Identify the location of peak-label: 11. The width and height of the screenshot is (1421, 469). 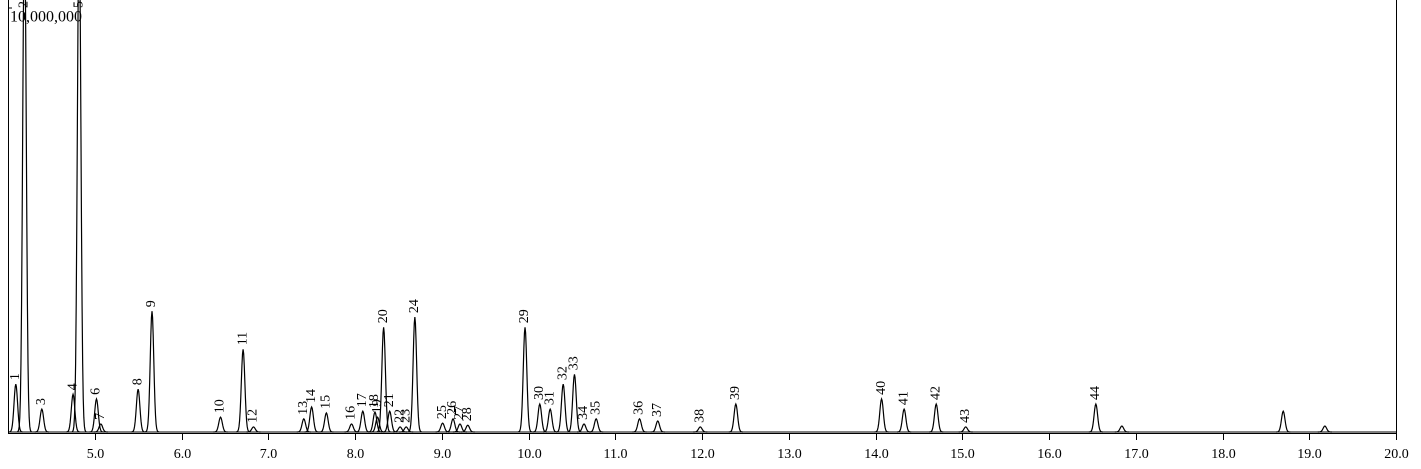
(242, 338).